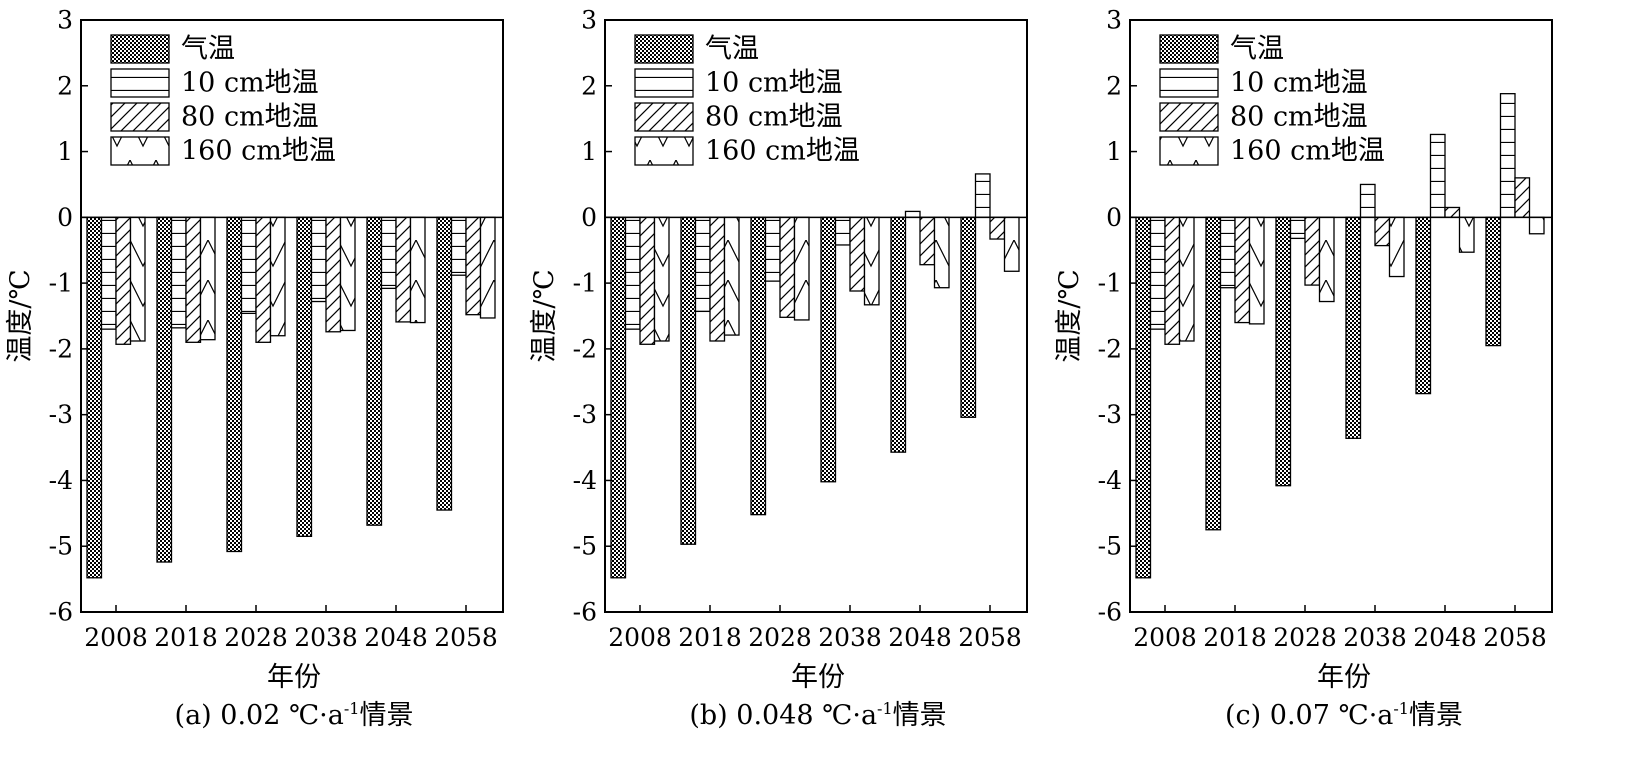 The width and height of the screenshot is (1636, 764). What do you see at coordinates (65, 151) in the screenshot?
I see `y-tick-label: 1` at bounding box center [65, 151].